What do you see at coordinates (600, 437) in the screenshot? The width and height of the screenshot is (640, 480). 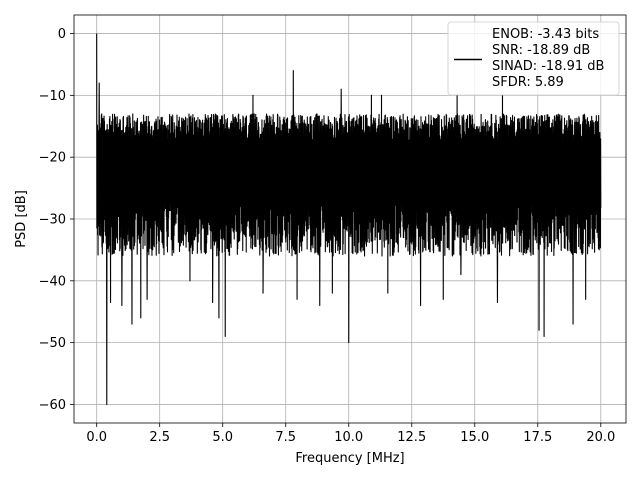 I see `x-tick-label: 20.0` at bounding box center [600, 437].